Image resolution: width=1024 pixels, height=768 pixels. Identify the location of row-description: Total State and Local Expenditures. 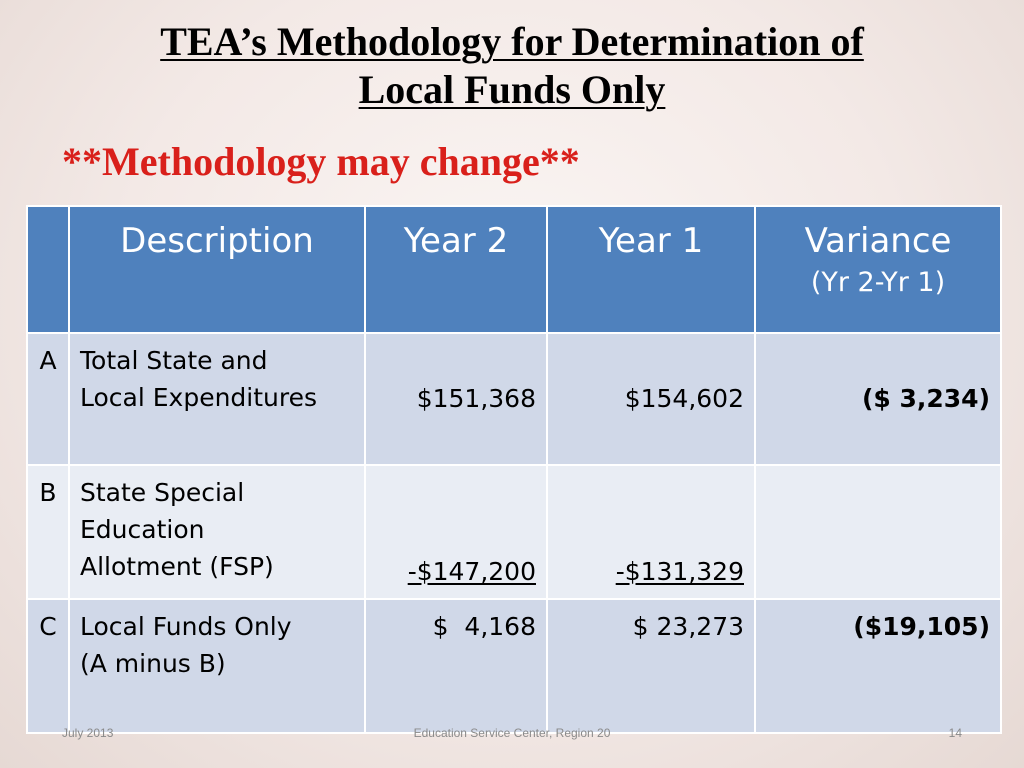
(217, 399).